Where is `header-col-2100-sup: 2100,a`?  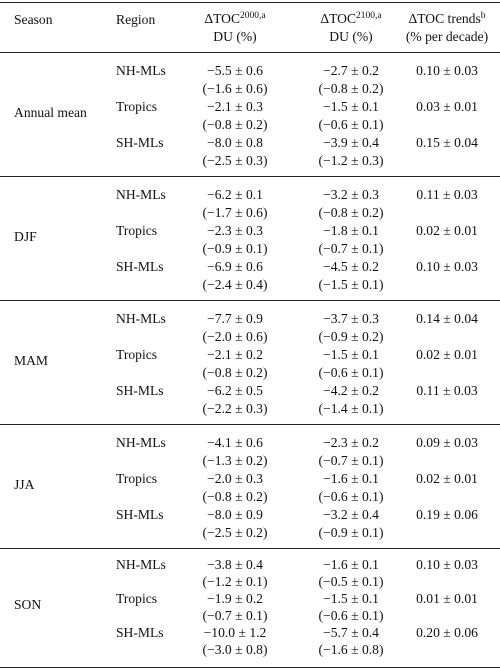
header-col-2100-sup: 2100,a is located at coordinates (369, 16).